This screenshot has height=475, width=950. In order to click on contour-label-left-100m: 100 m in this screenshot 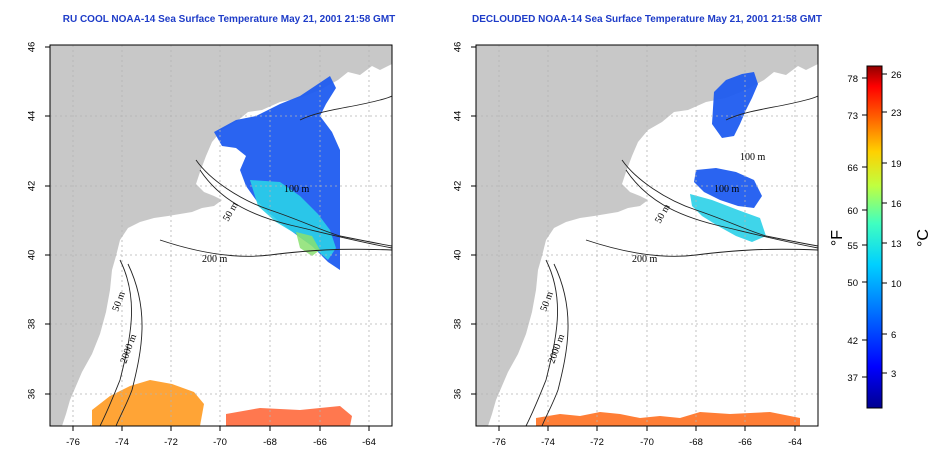, I will do `click(297, 189)`.